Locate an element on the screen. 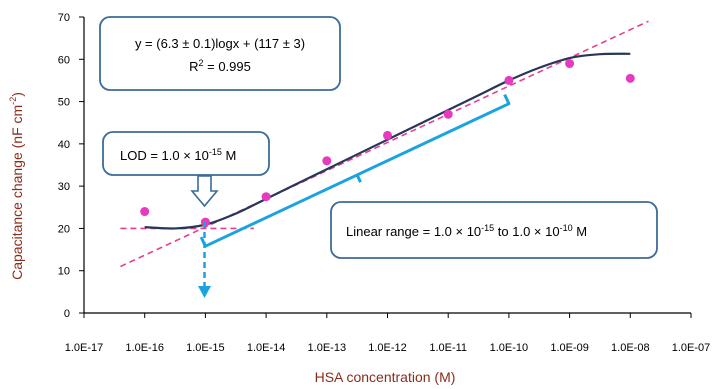  equation-text: y = (6.3 ± 0.1)logx + (117 ± 3) is located at coordinates (220, 43).